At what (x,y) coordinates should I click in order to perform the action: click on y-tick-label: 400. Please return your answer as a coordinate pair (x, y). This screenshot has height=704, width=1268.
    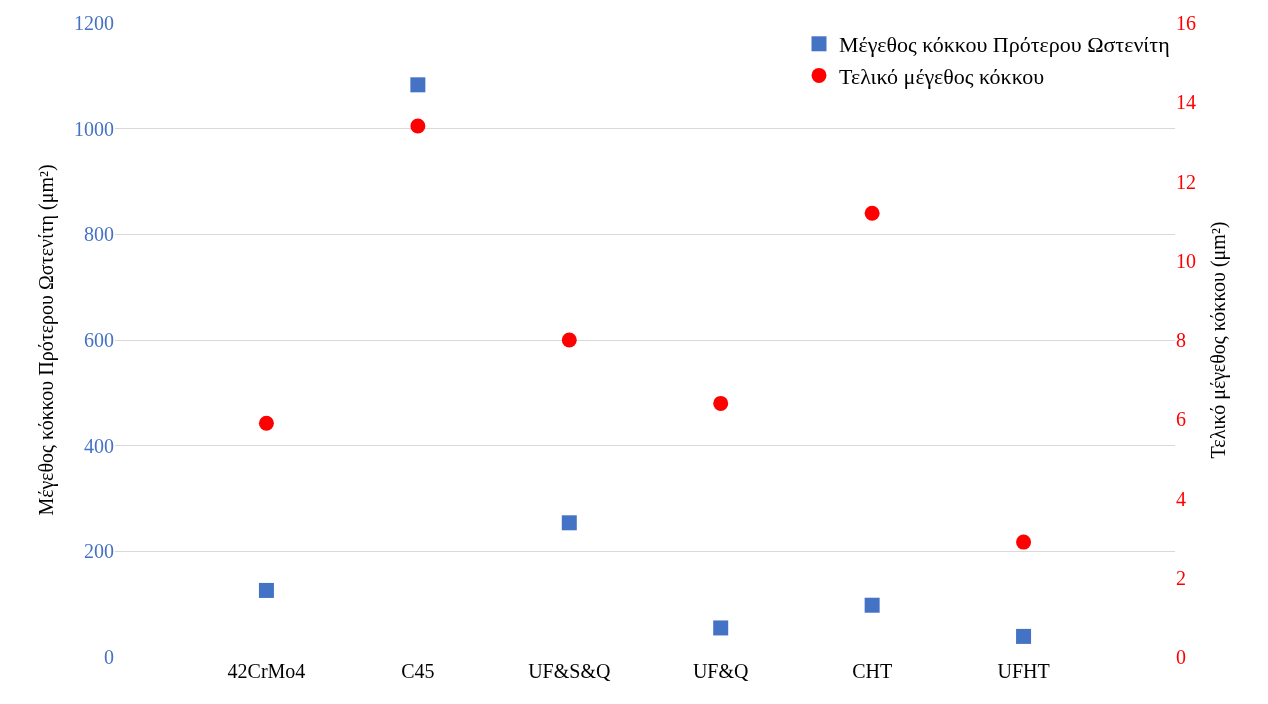
    Looking at the image, I should click on (99, 445).